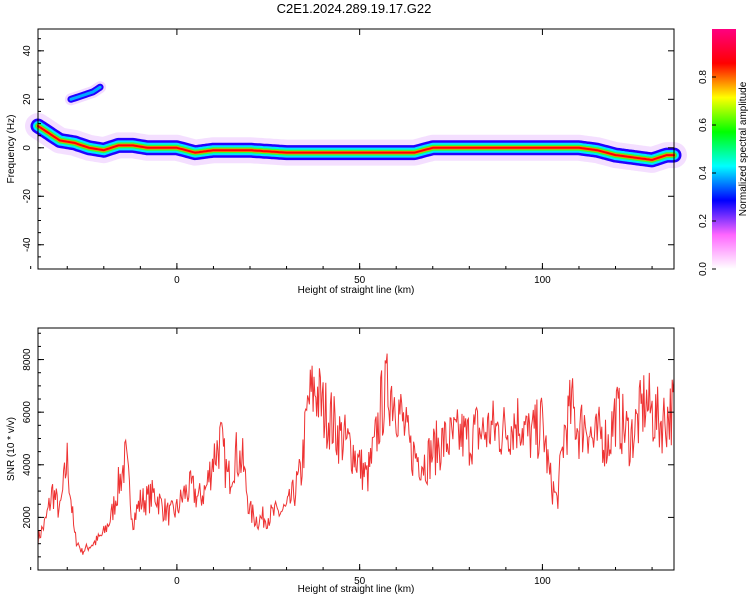  What do you see at coordinates (724, 149) in the screenshot?
I see `colorbar-gradient` at bounding box center [724, 149].